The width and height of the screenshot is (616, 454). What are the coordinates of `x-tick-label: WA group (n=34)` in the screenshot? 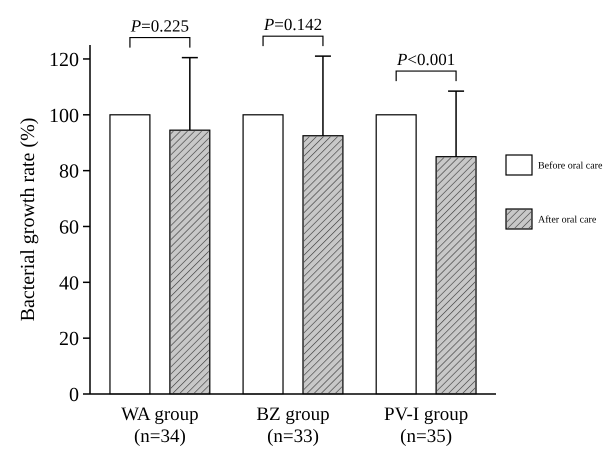 It's located at (160, 425).